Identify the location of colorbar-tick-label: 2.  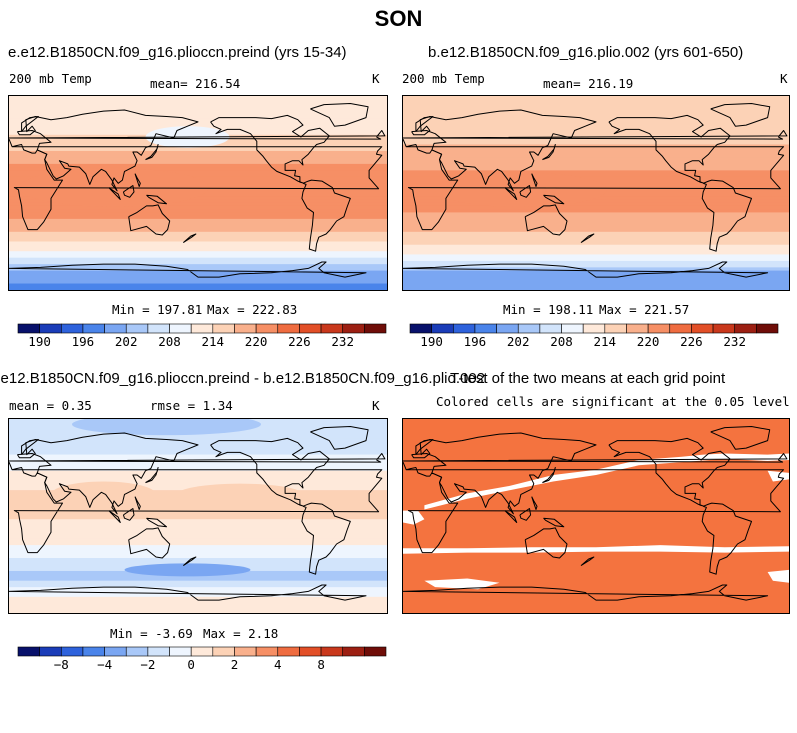
(235, 664).